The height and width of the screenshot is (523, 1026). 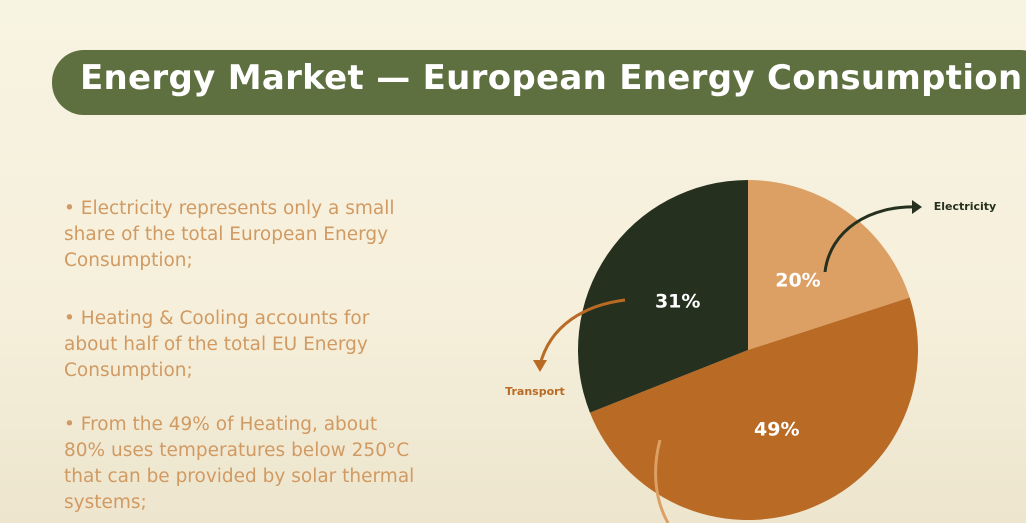 I want to click on category-label: Electricity, so click(x=965, y=206).